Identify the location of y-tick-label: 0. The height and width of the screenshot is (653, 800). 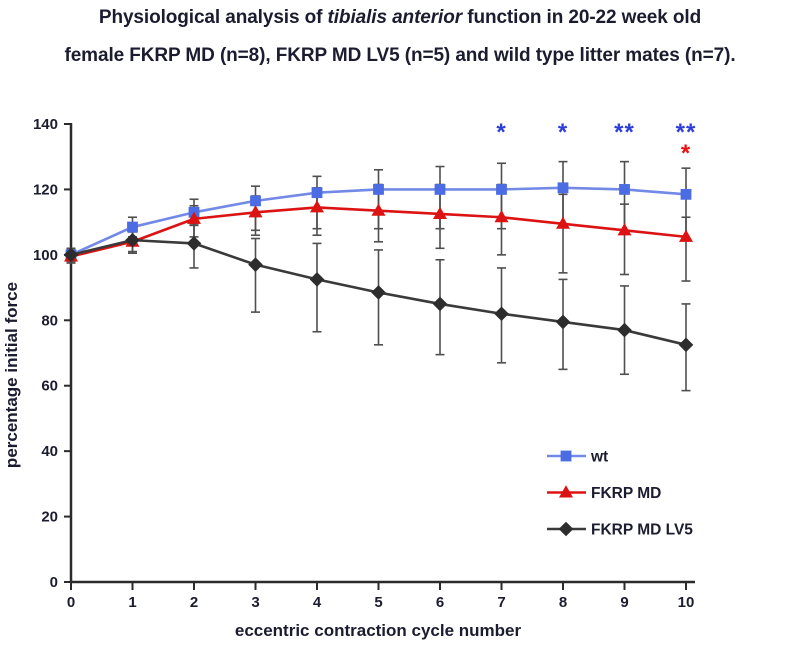
(54, 582).